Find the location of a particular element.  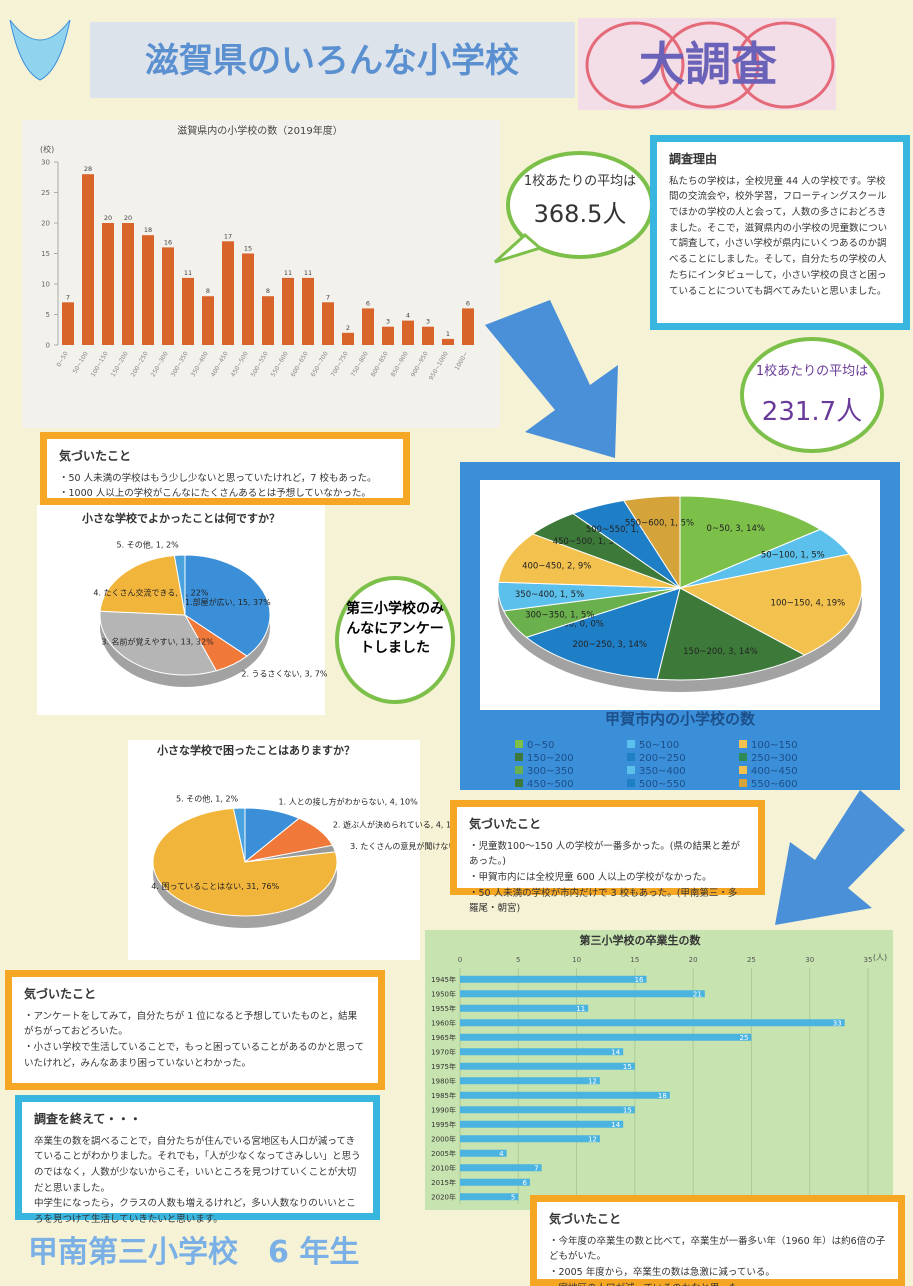

conclusion-title: 調査を終えて・・・ is located at coordinates (88, 1119).